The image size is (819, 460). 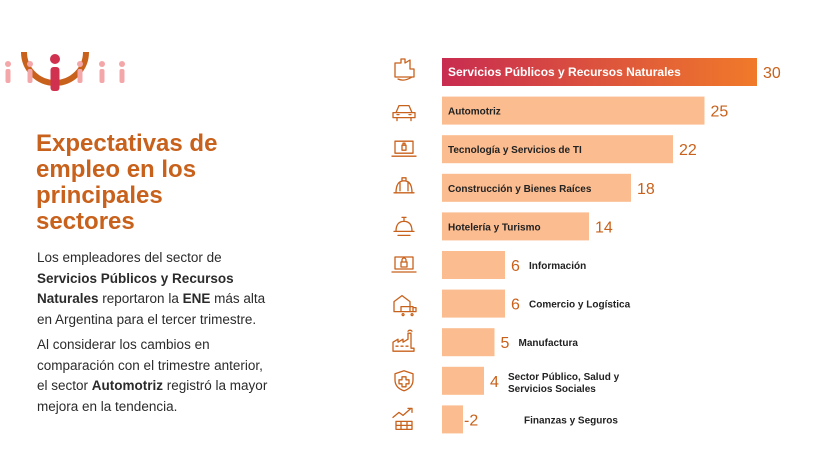 I want to click on category-label-6: Comercio y Logística, so click(x=580, y=305).